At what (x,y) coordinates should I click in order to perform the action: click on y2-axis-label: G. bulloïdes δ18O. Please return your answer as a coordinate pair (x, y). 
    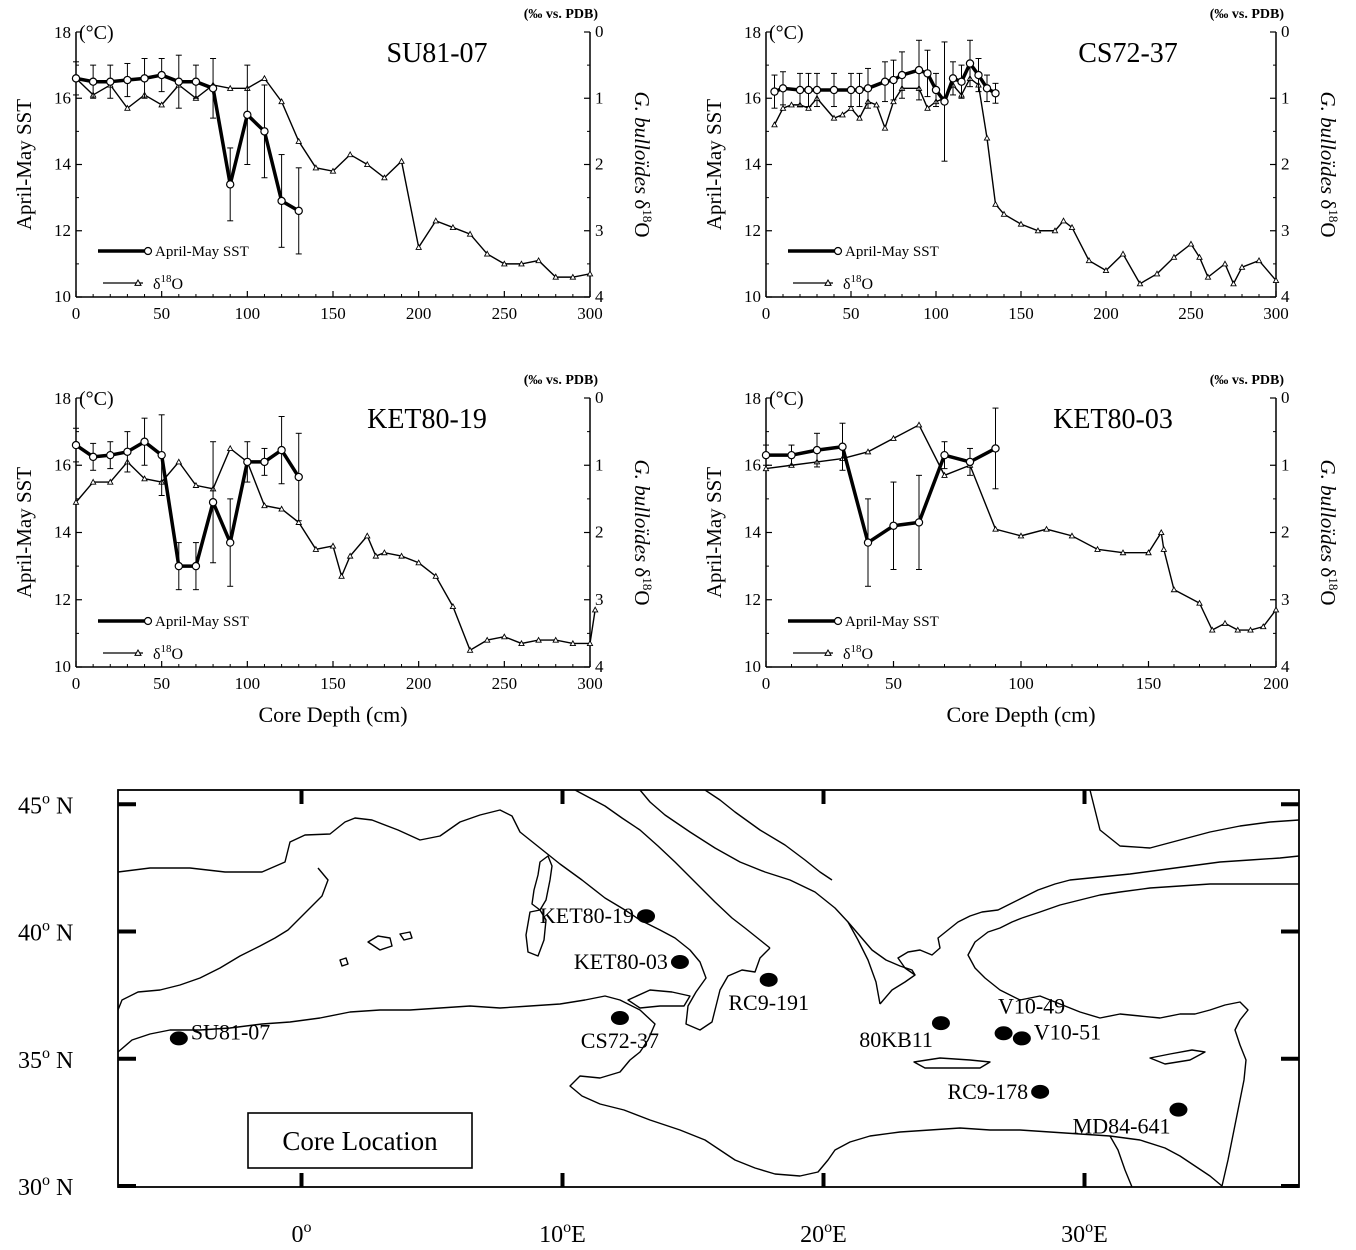
    Looking at the image, I should click on (642, 533).